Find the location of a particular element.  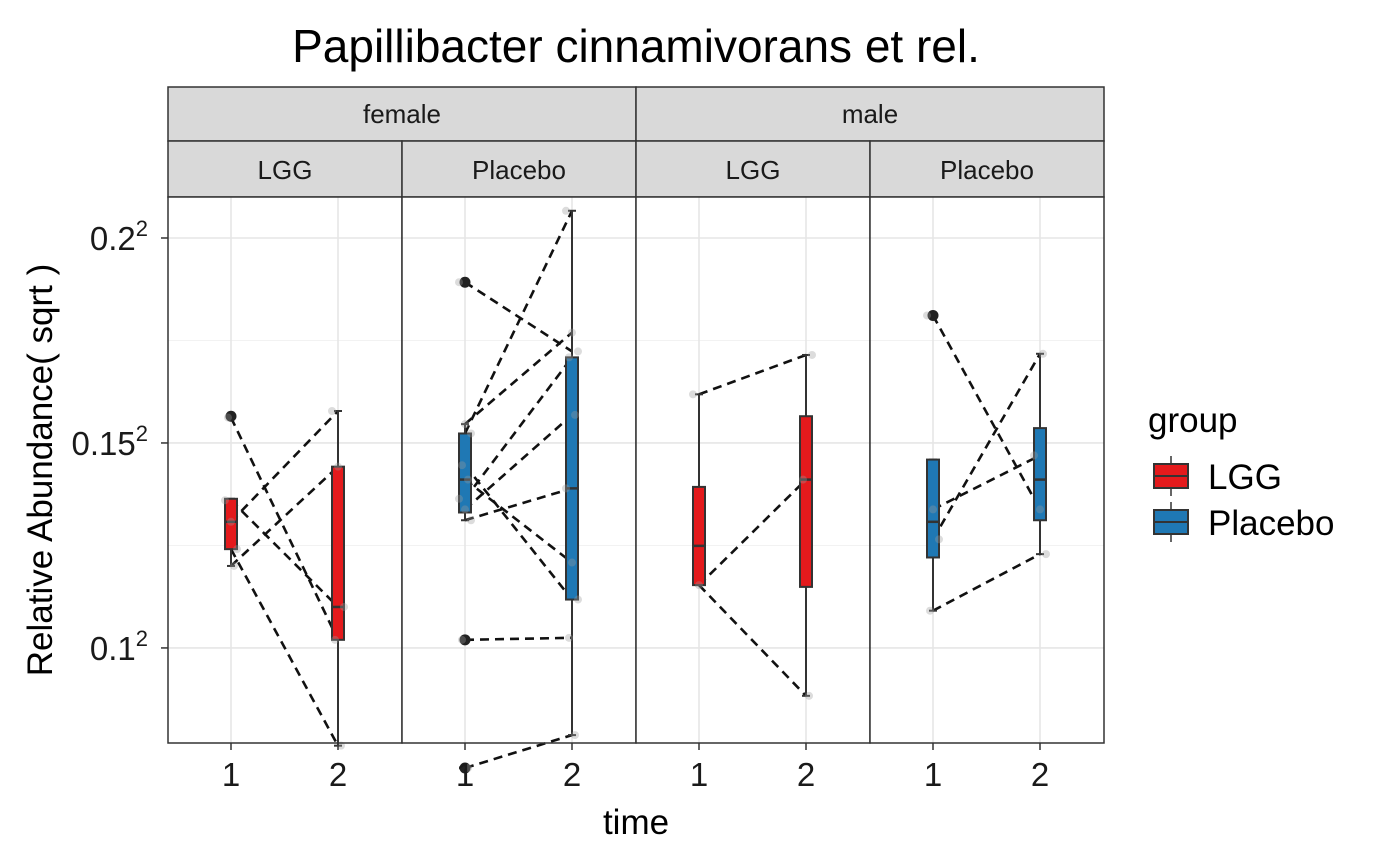

panel-male-placebo: Placebo 1 2 is located at coordinates (987, 466).